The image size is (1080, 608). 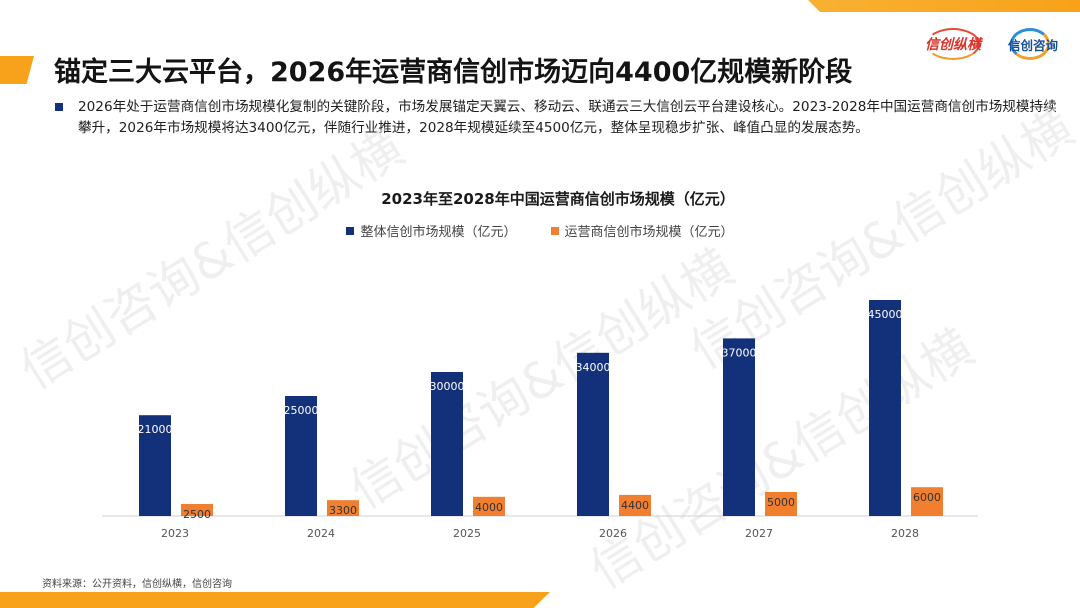 I want to click on xinchuang-zongheng-logo: 信创纵横, so click(x=953, y=44).